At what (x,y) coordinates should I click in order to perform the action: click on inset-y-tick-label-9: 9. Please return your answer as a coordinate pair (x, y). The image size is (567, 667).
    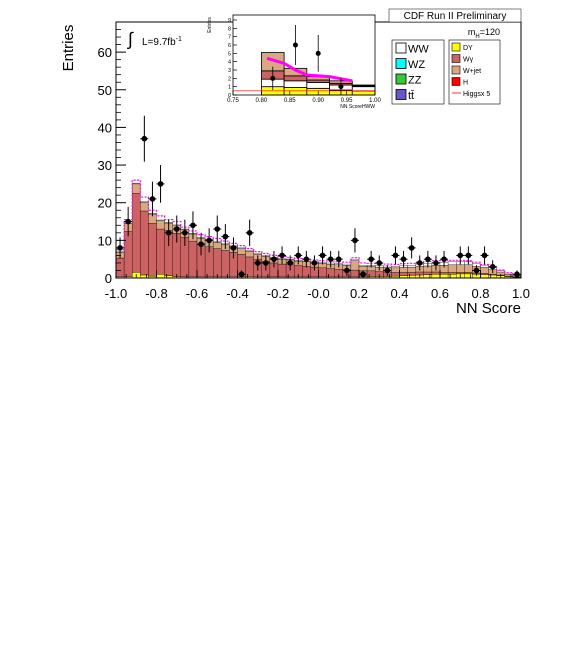
    Looking at the image, I should click on (229, 21).